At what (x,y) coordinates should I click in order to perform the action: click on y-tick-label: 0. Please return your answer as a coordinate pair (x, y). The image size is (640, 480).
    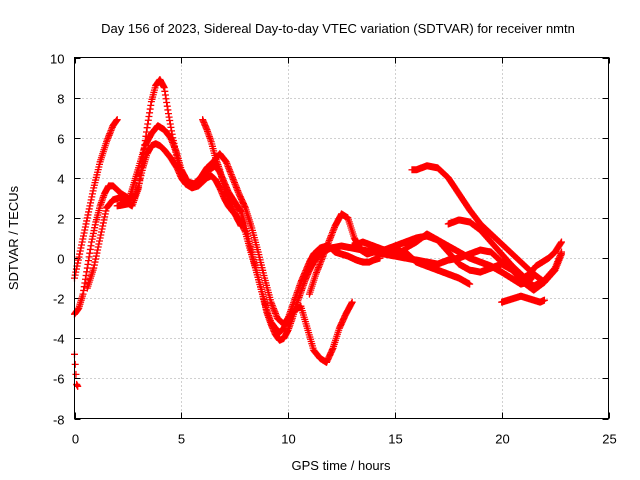
    Looking at the image, I should click on (60, 259).